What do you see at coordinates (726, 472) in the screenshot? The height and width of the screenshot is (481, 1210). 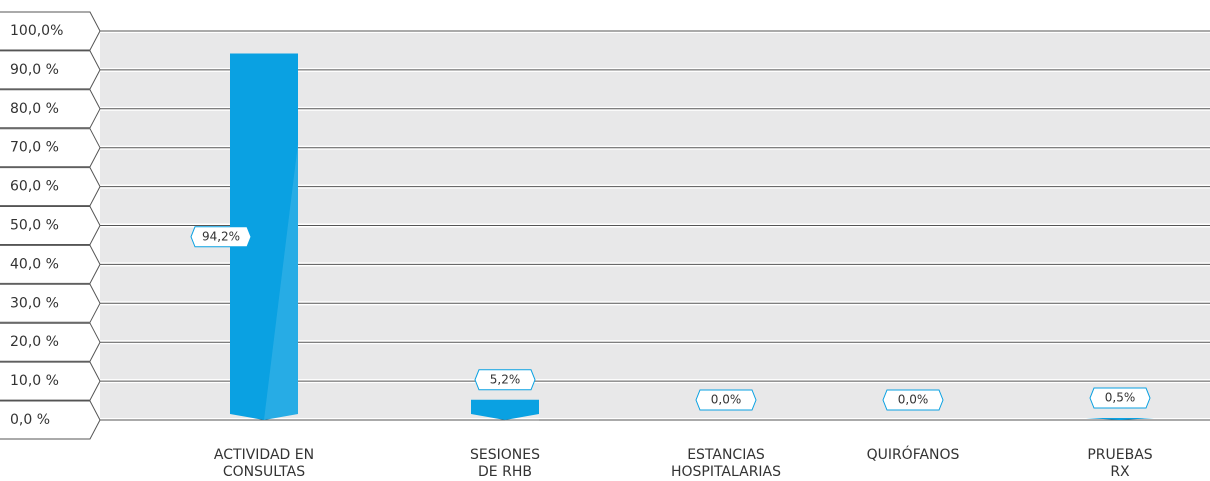 I see `x-tick-label: HOSPITALARIAS` at bounding box center [726, 472].